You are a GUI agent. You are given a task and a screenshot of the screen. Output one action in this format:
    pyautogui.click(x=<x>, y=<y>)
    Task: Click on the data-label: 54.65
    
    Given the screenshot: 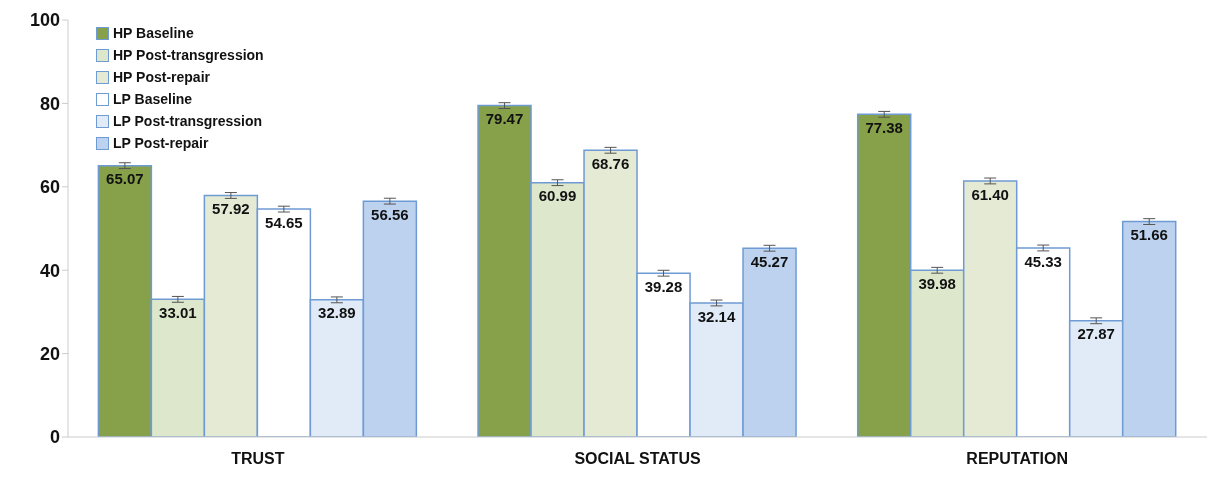 What is the action you would take?
    pyautogui.click(x=284, y=222)
    